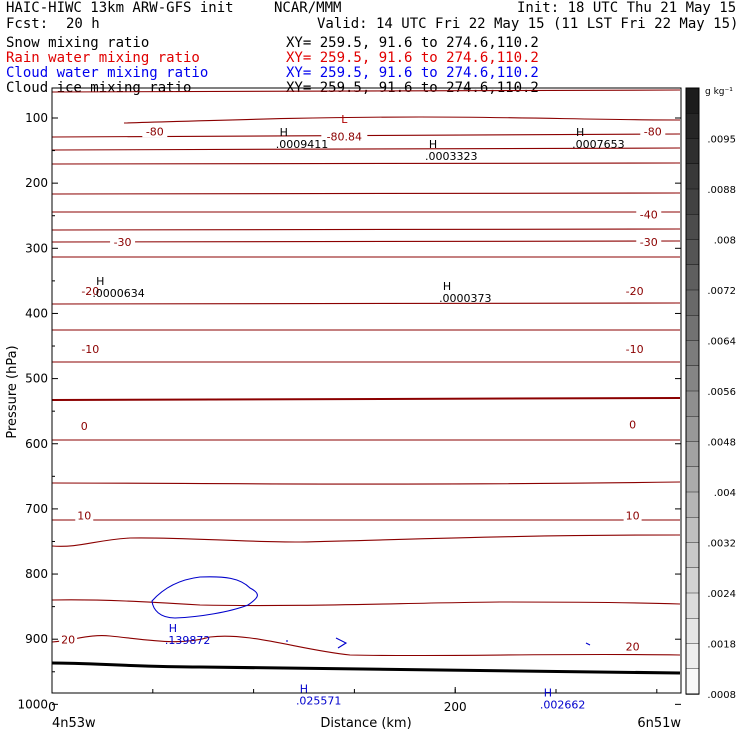 The image size is (740, 740). I want to click on y-tick-label: 1000, so click(32, 704).